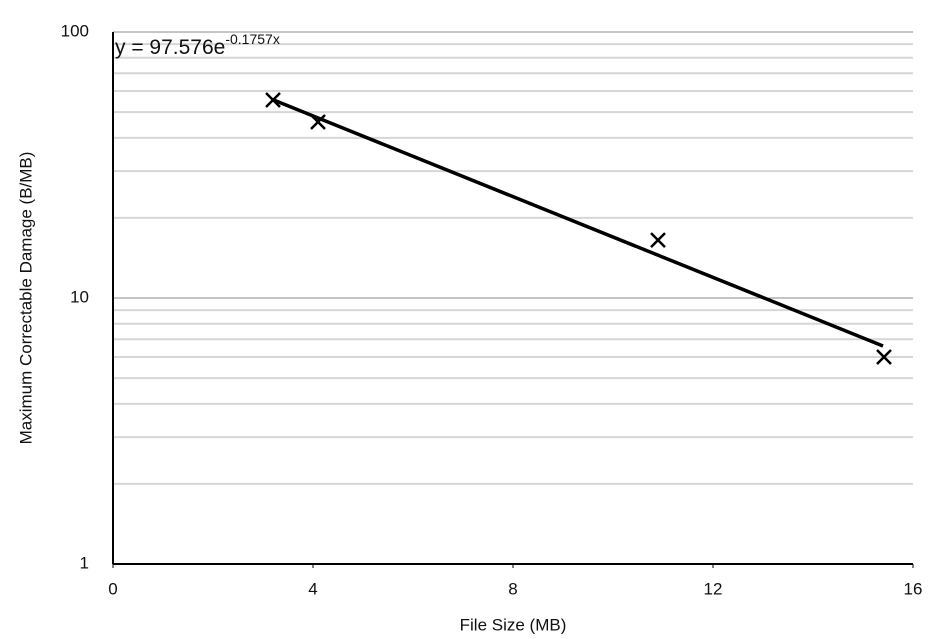  Describe the element at coordinates (312, 588) in the screenshot. I see `x-tick-label: 4` at that location.